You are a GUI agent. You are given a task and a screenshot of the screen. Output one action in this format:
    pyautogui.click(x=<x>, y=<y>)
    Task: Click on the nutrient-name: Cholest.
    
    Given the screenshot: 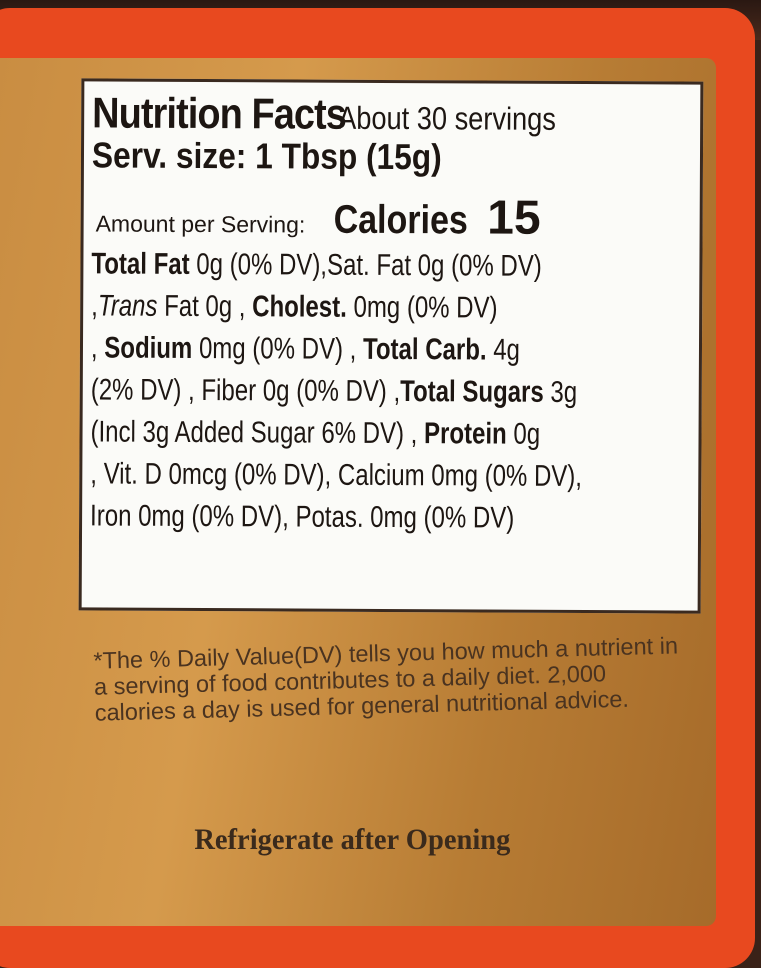 What is the action you would take?
    pyautogui.click(x=299, y=307)
    